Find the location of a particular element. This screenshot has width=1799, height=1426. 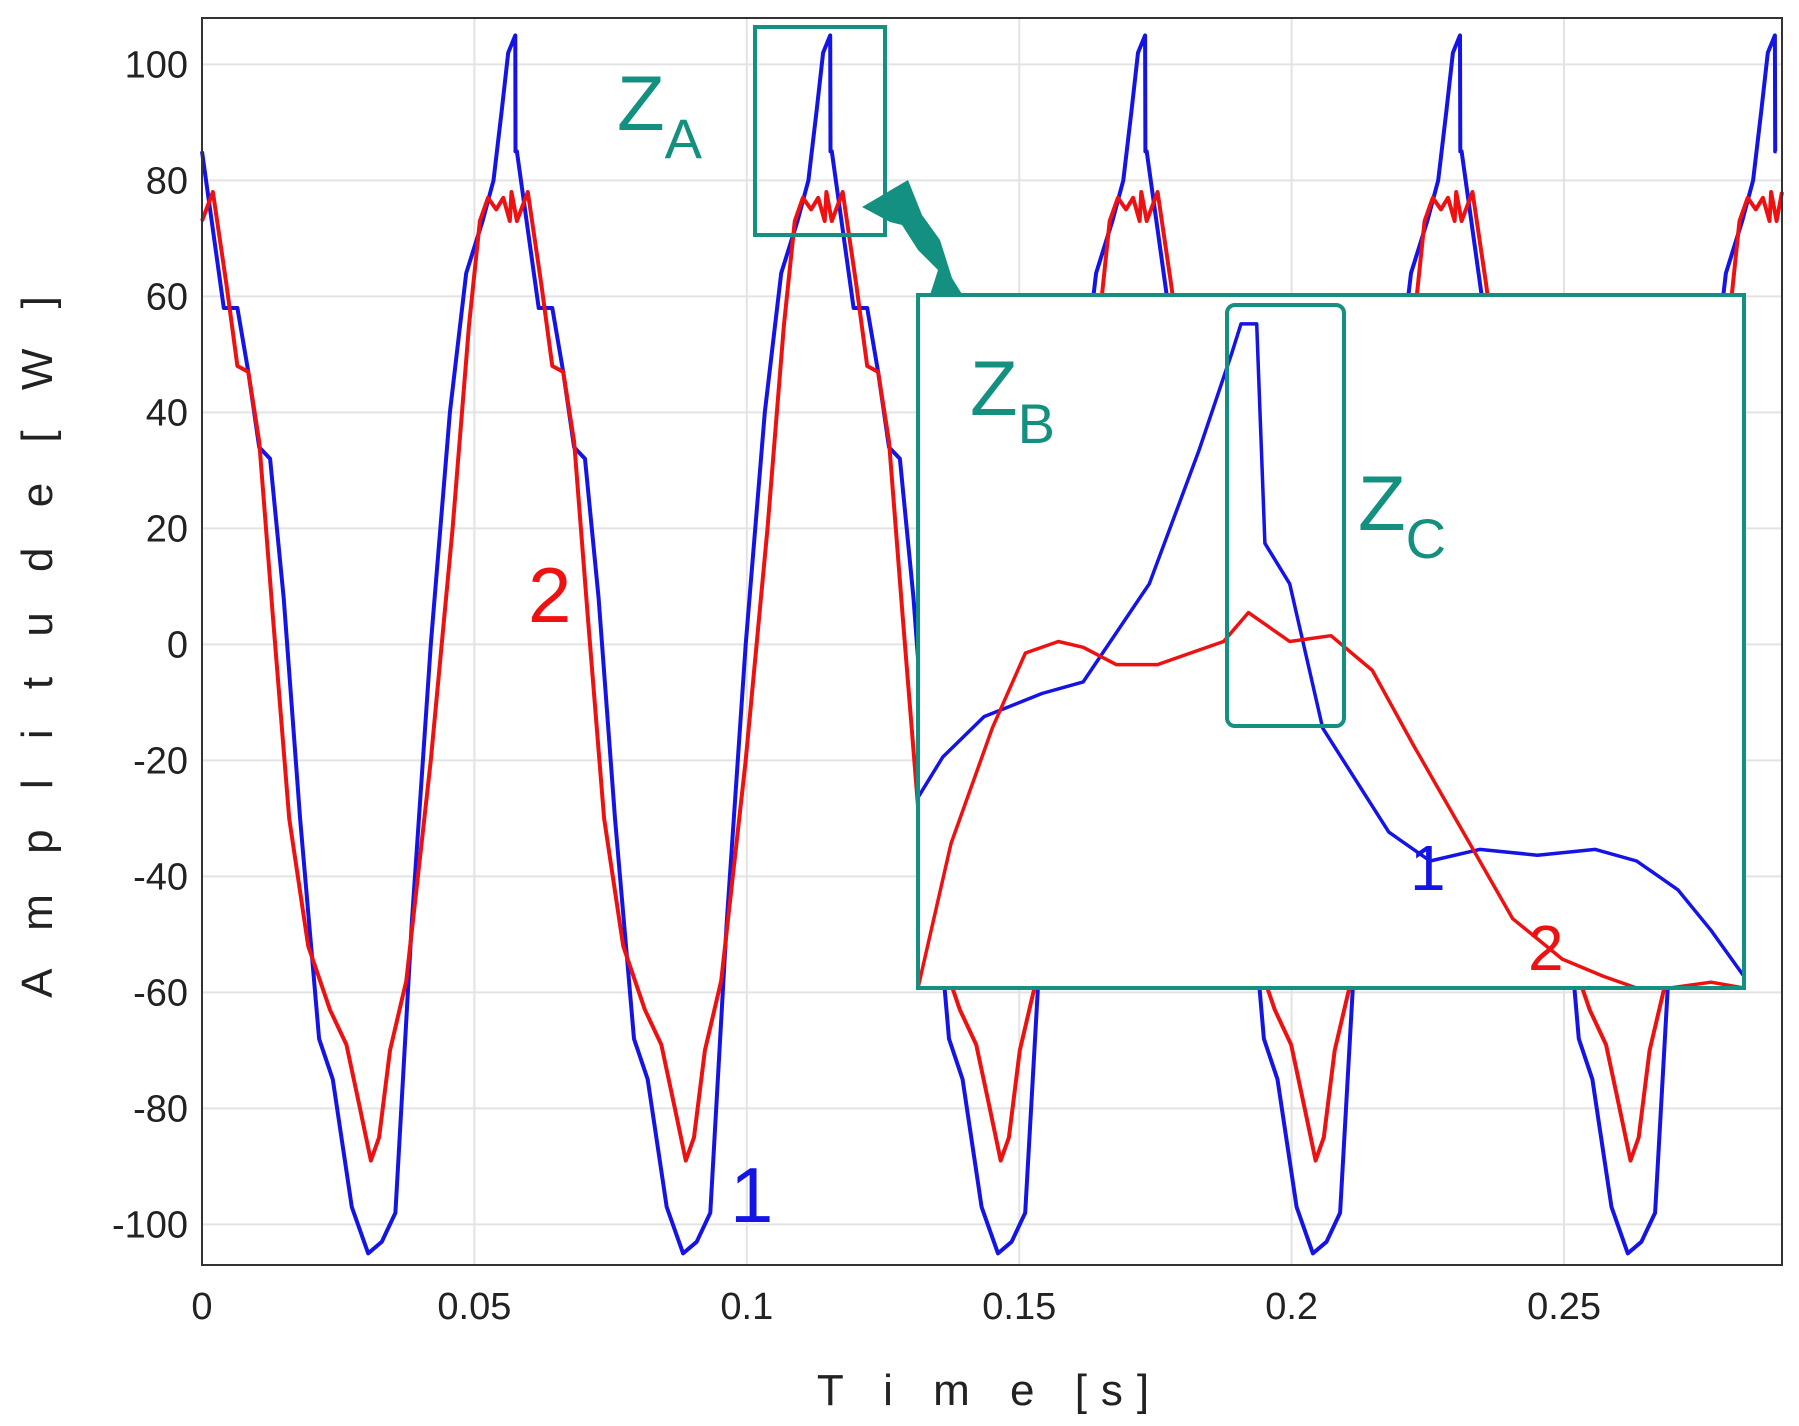

y-tick-label: 100 is located at coordinates (156, 65).